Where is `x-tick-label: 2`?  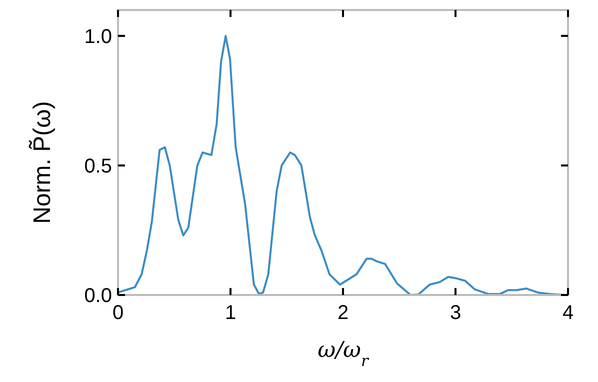
x-tick-label: 2 is located at coordinates (343, 313).